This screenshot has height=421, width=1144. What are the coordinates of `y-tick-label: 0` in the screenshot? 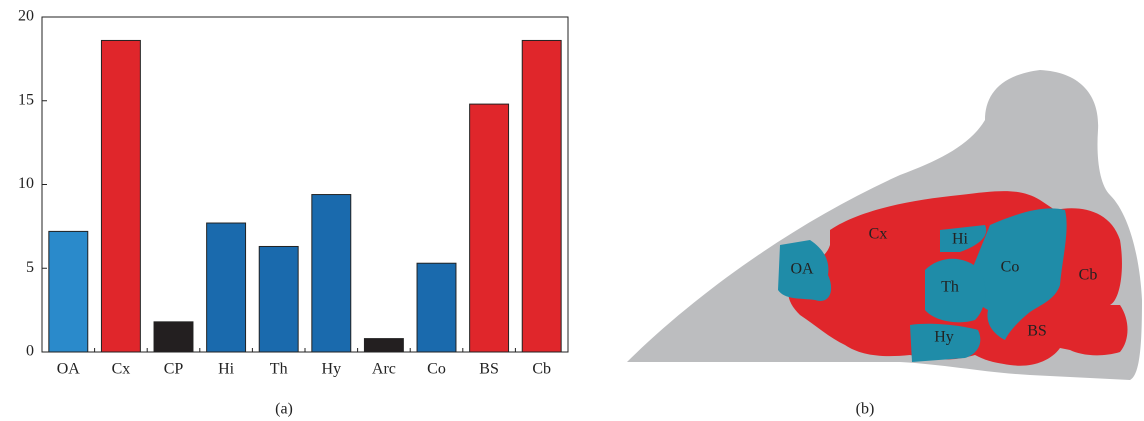 It's located at (30, 351).